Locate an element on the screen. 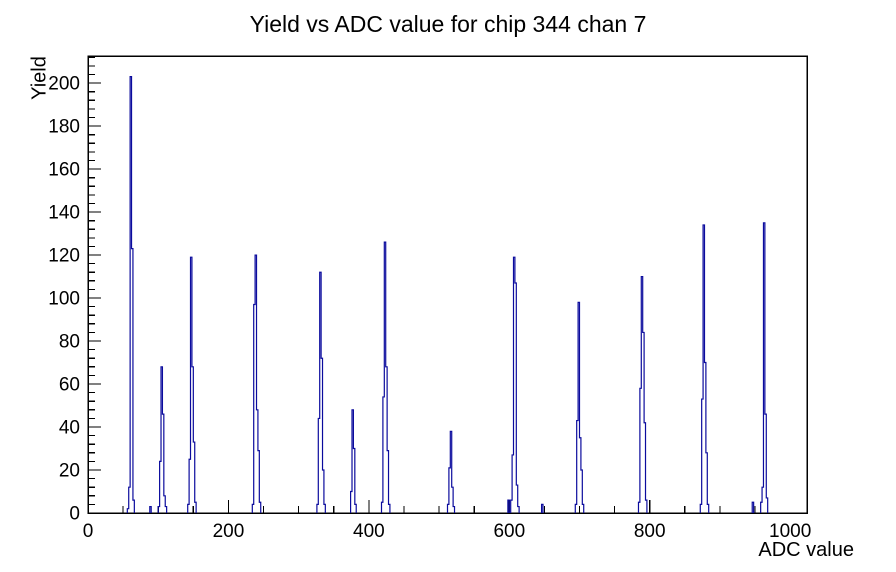  y-tick-label: 60 is located at coordinates (69, 385).